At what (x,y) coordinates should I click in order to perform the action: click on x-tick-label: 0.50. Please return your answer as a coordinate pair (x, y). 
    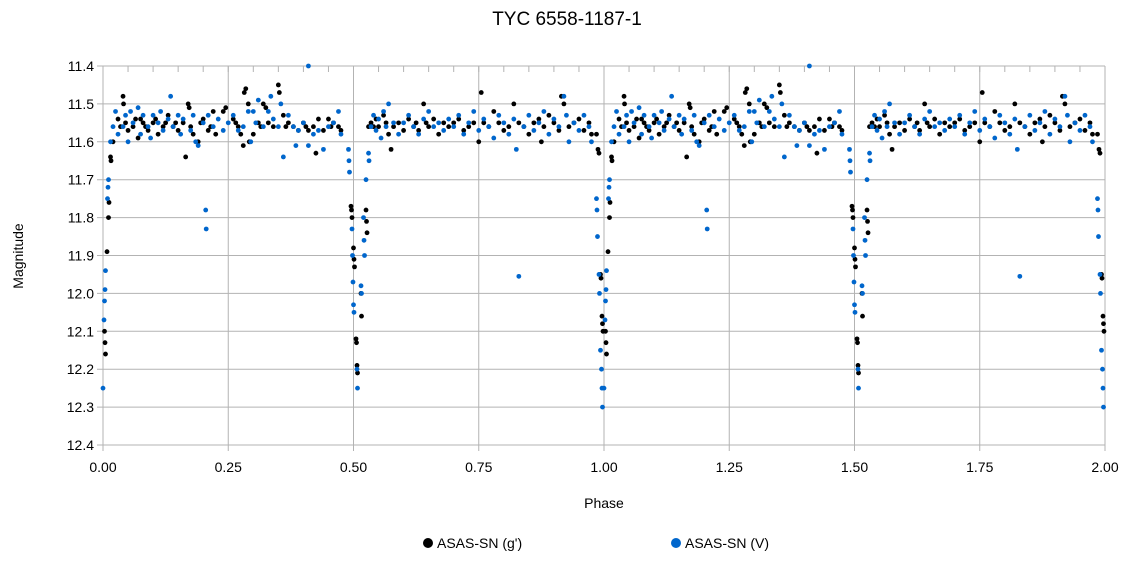
    Looking at the image, I should click on (353, 467).